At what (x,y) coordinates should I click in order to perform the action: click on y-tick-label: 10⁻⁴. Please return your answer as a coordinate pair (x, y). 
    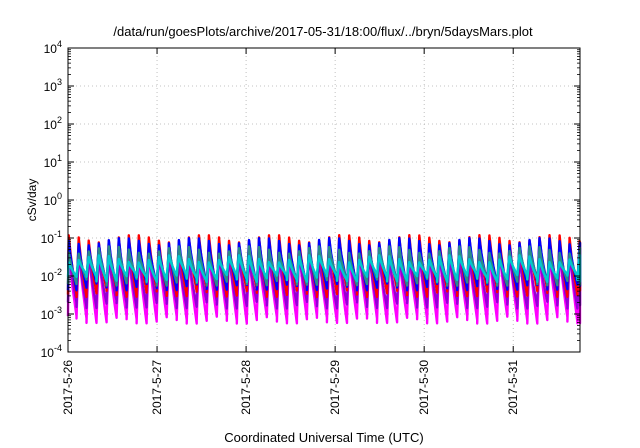
    Looking at the image, I should click on (51, 351).